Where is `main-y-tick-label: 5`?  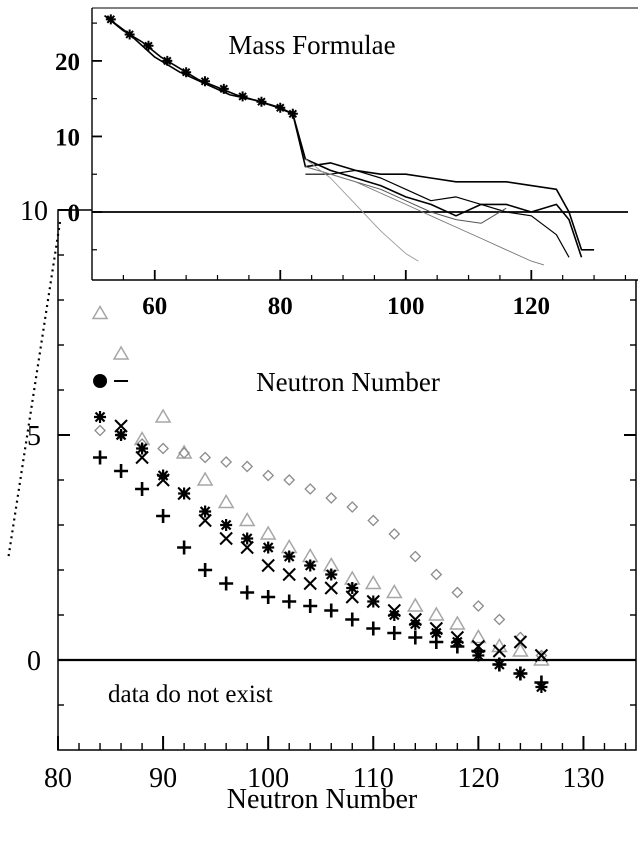 main-y-tick-label: 5 is located at coordinates (34, 436).